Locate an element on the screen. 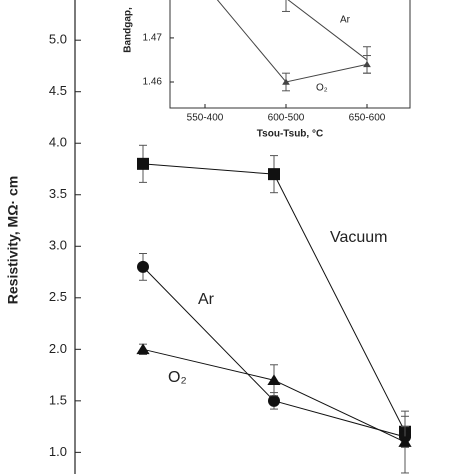 The height and width of the screenshot is (474, 474). y-tick-label: 3.0 is located at coordinates (58, 245).